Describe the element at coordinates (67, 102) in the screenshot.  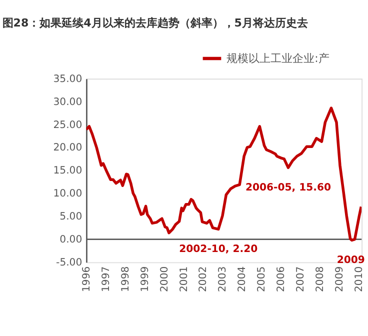
I see `y-tick-label: 30.00` at that location.